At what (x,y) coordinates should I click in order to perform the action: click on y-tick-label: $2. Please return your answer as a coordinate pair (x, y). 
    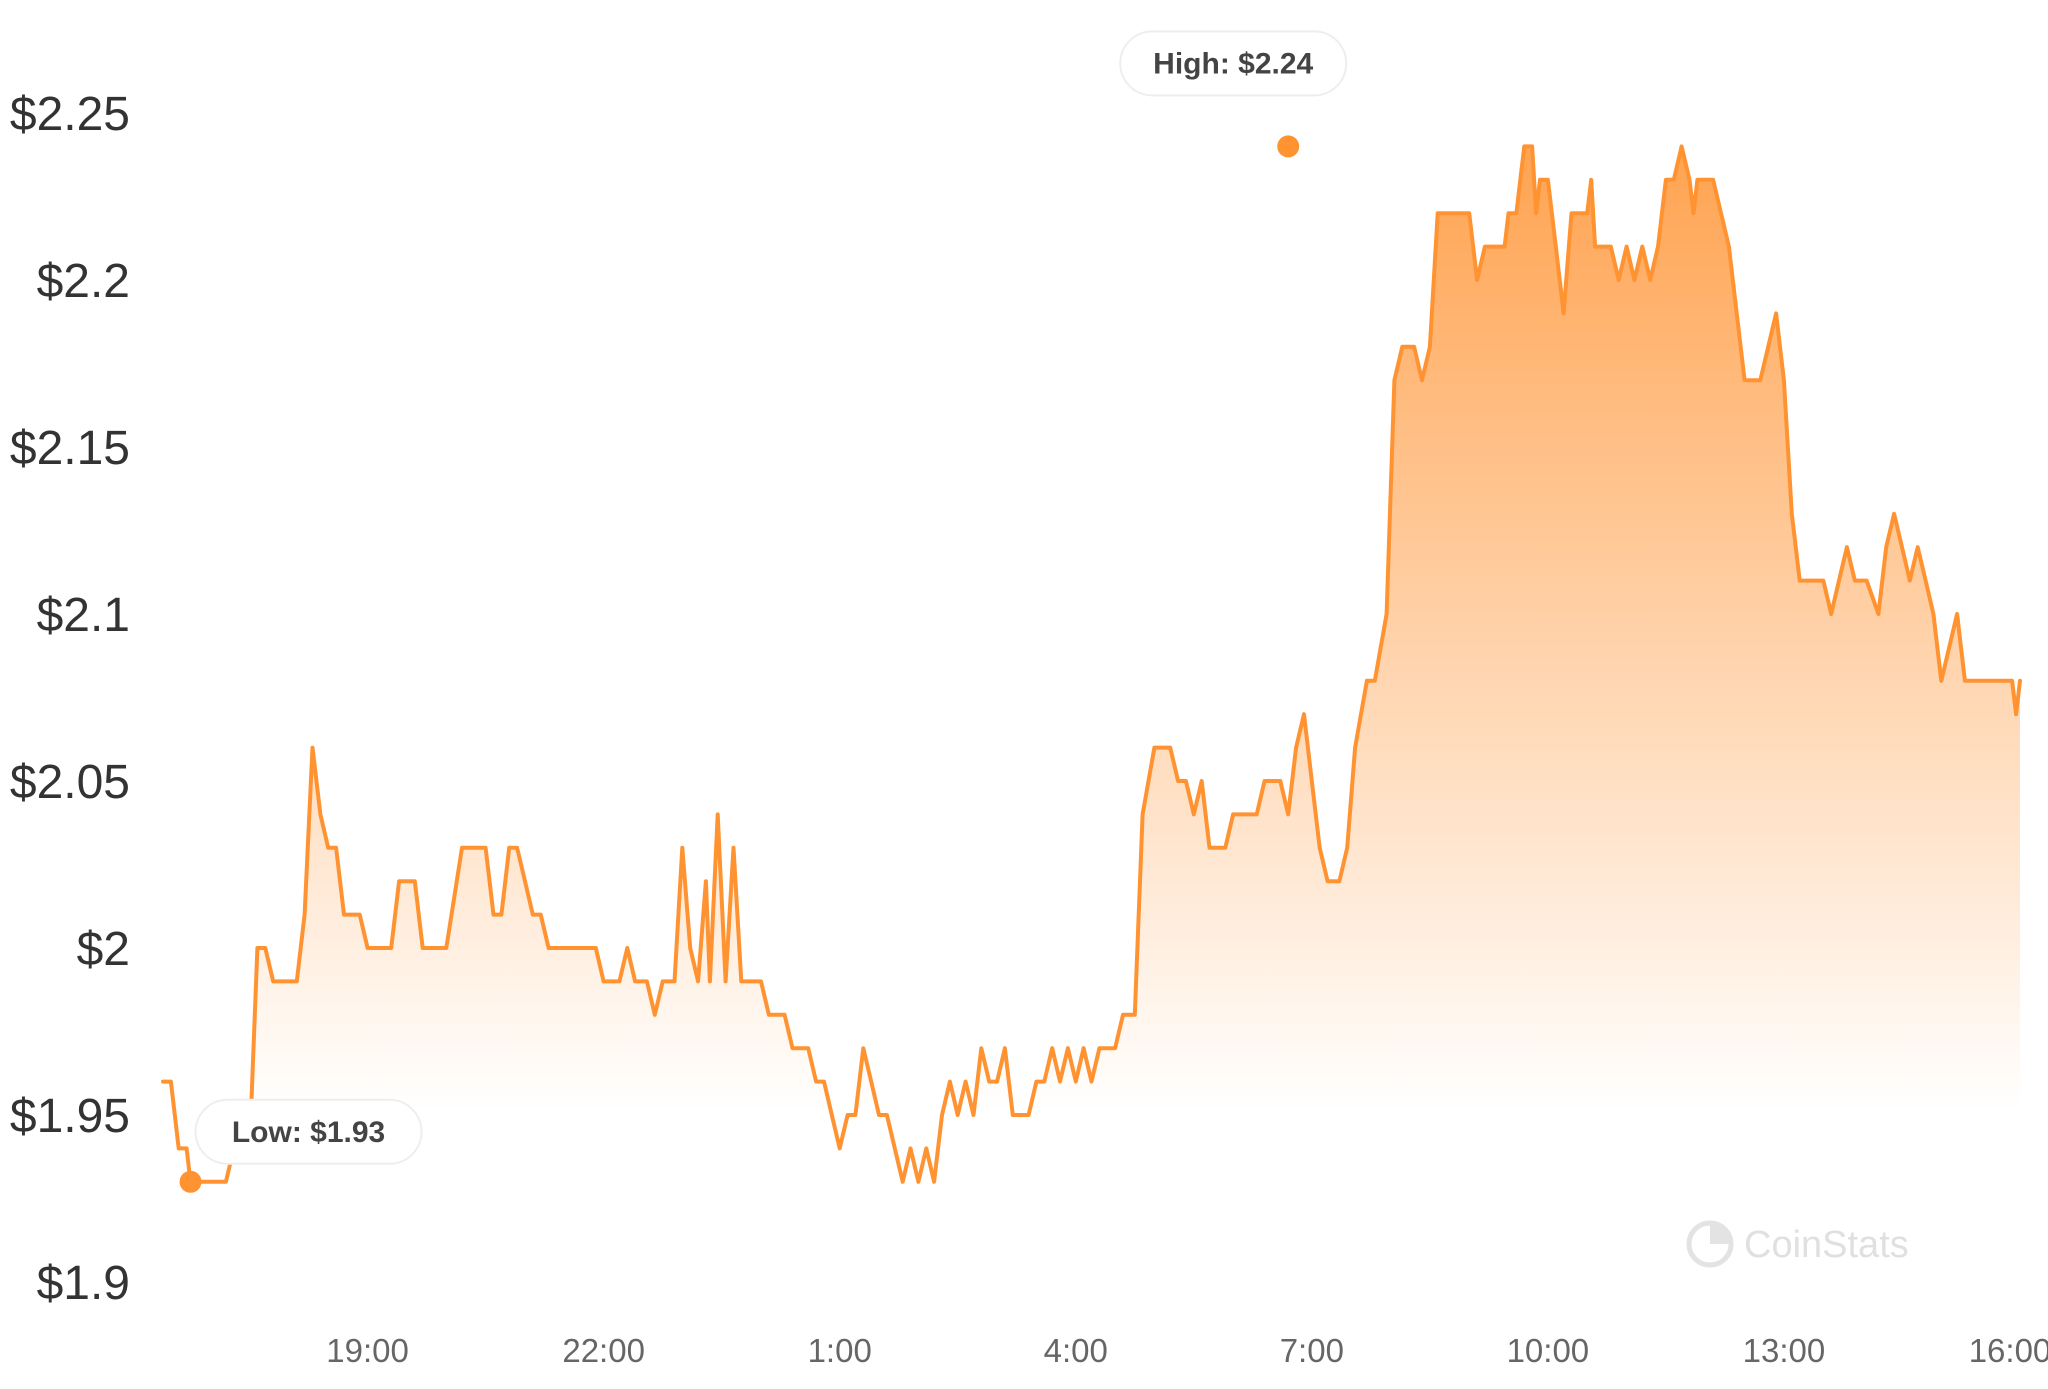
    Looking at the image, I should click on (103, 949).